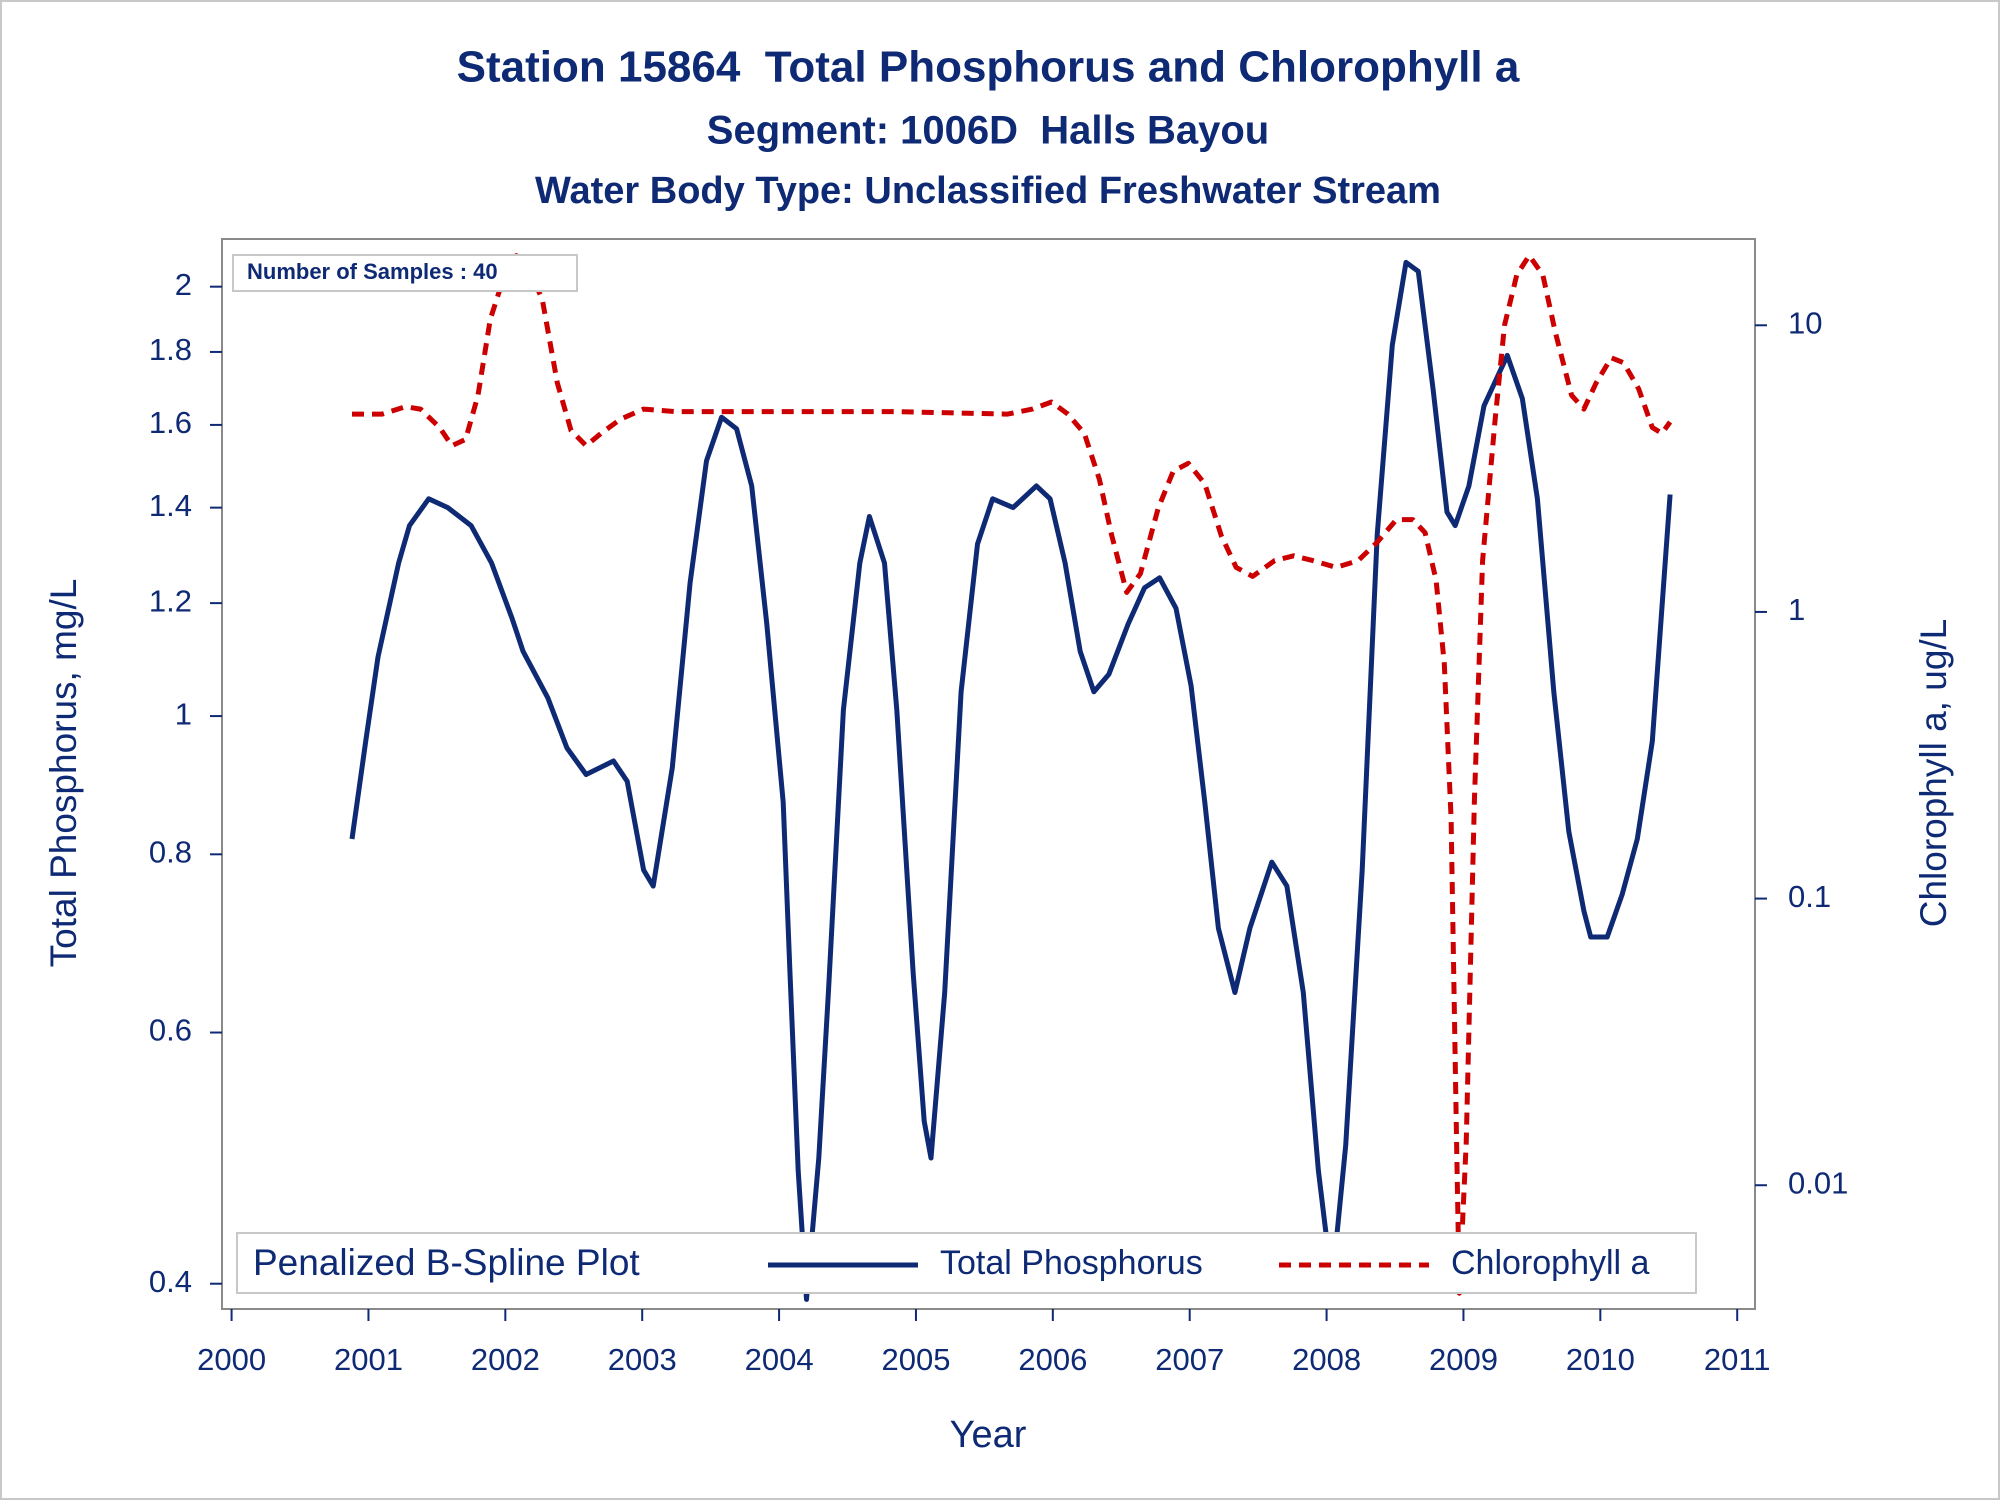 This screenshot has height=1500, width=2000. What do you see at coordinates (446, 1262) in the screenshot?
I see `legend-title: Penalized B-Spline Plot` at bounding box center [446, 1262].